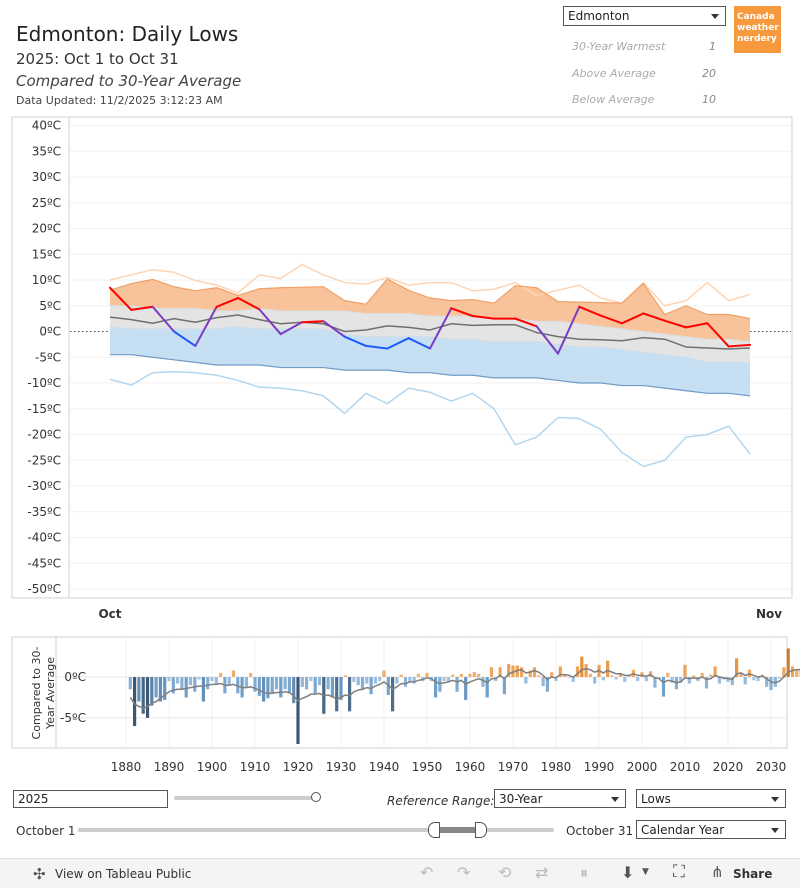 This screenshot has height=888, width=800. I want to click on period-select: Calendar Year, so click(711, 829).